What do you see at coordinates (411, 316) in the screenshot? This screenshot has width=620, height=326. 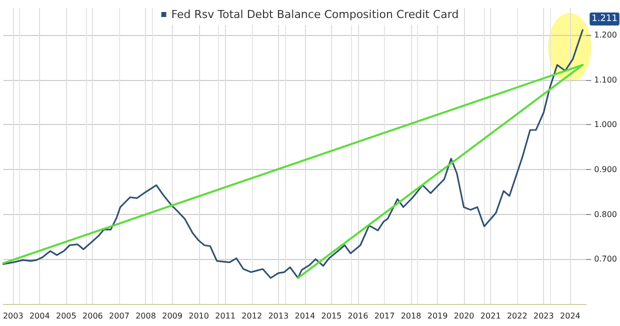 I see `x-tick-label: 2018` at bounding box center [411, 316].